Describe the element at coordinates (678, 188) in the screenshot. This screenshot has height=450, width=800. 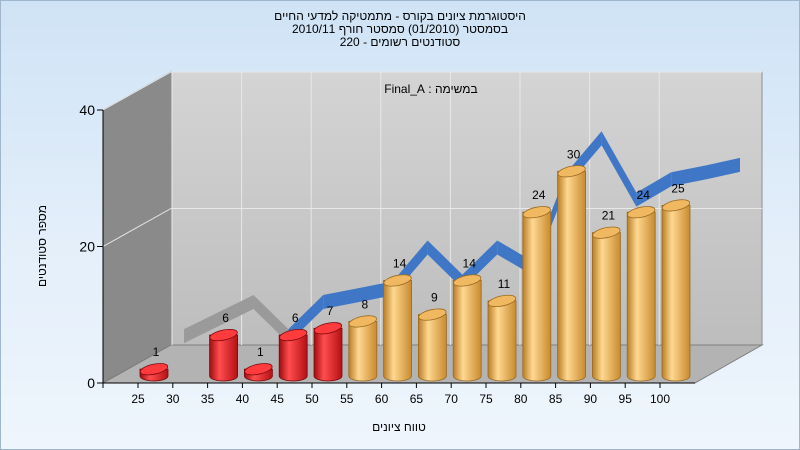
I see `data-label: 25` at that location.